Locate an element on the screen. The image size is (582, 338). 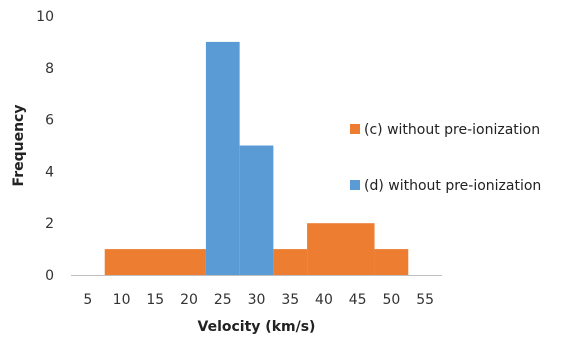
x-tick-label: 5 is located at coordinates (87, 300).